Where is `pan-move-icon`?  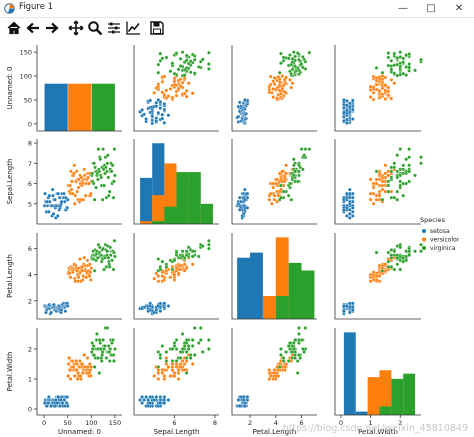 pan-move-icon is located at coordinates (76, 28).